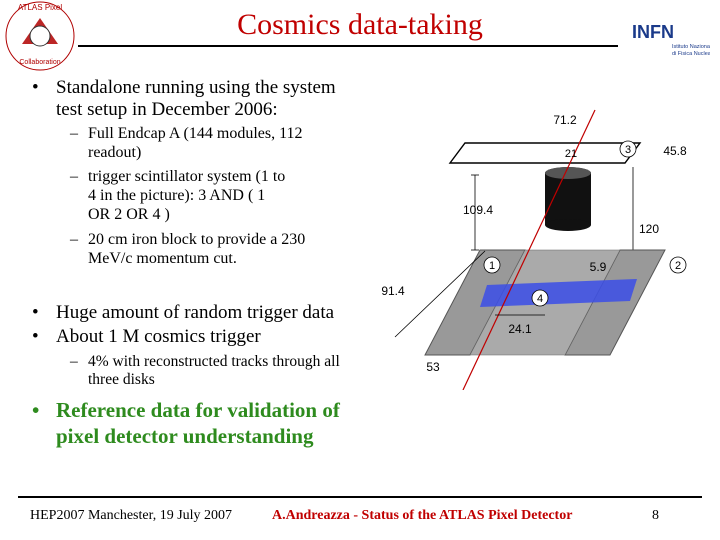 The image size is (720, 540). What do you see at coordinates (571, 154) in the screenshot?
I see `dim-21: 21` at bounding box center [571, 154].